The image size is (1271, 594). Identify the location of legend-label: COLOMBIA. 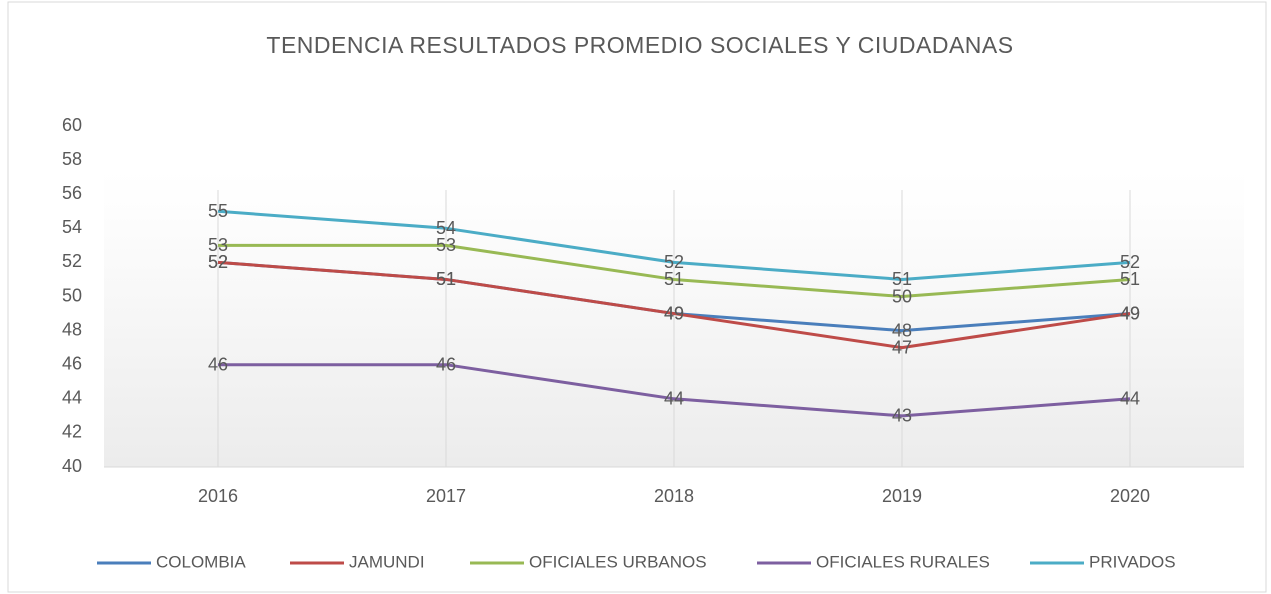
(201, 561).